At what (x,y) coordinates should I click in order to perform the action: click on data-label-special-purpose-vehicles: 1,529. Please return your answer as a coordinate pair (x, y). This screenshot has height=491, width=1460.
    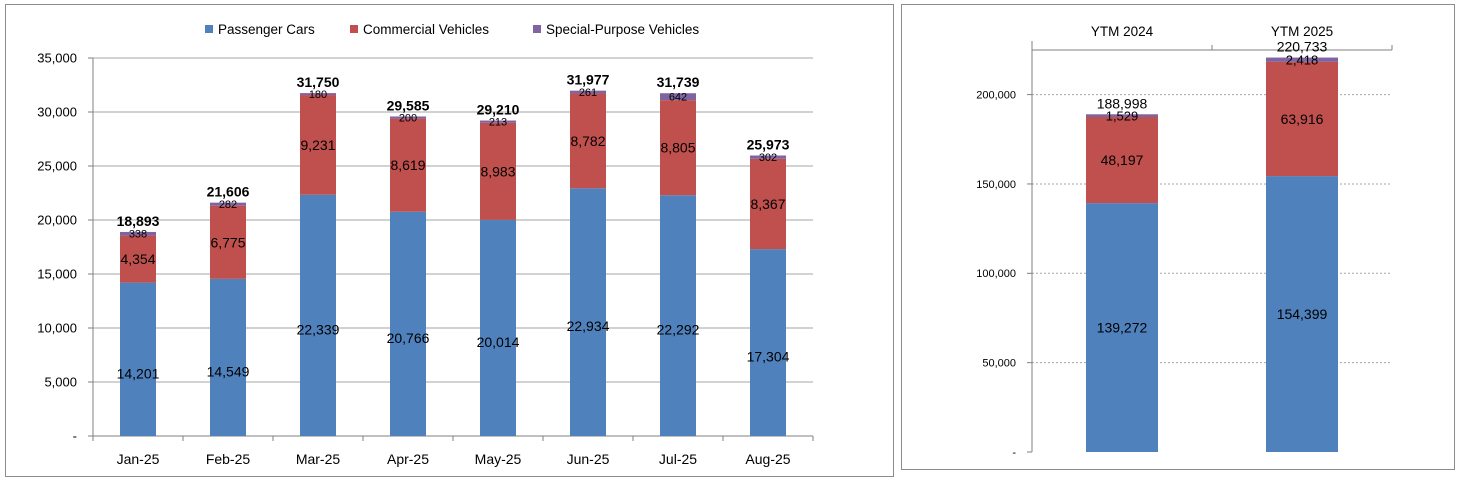
    Looking at the image, I should click on (1122, 115).